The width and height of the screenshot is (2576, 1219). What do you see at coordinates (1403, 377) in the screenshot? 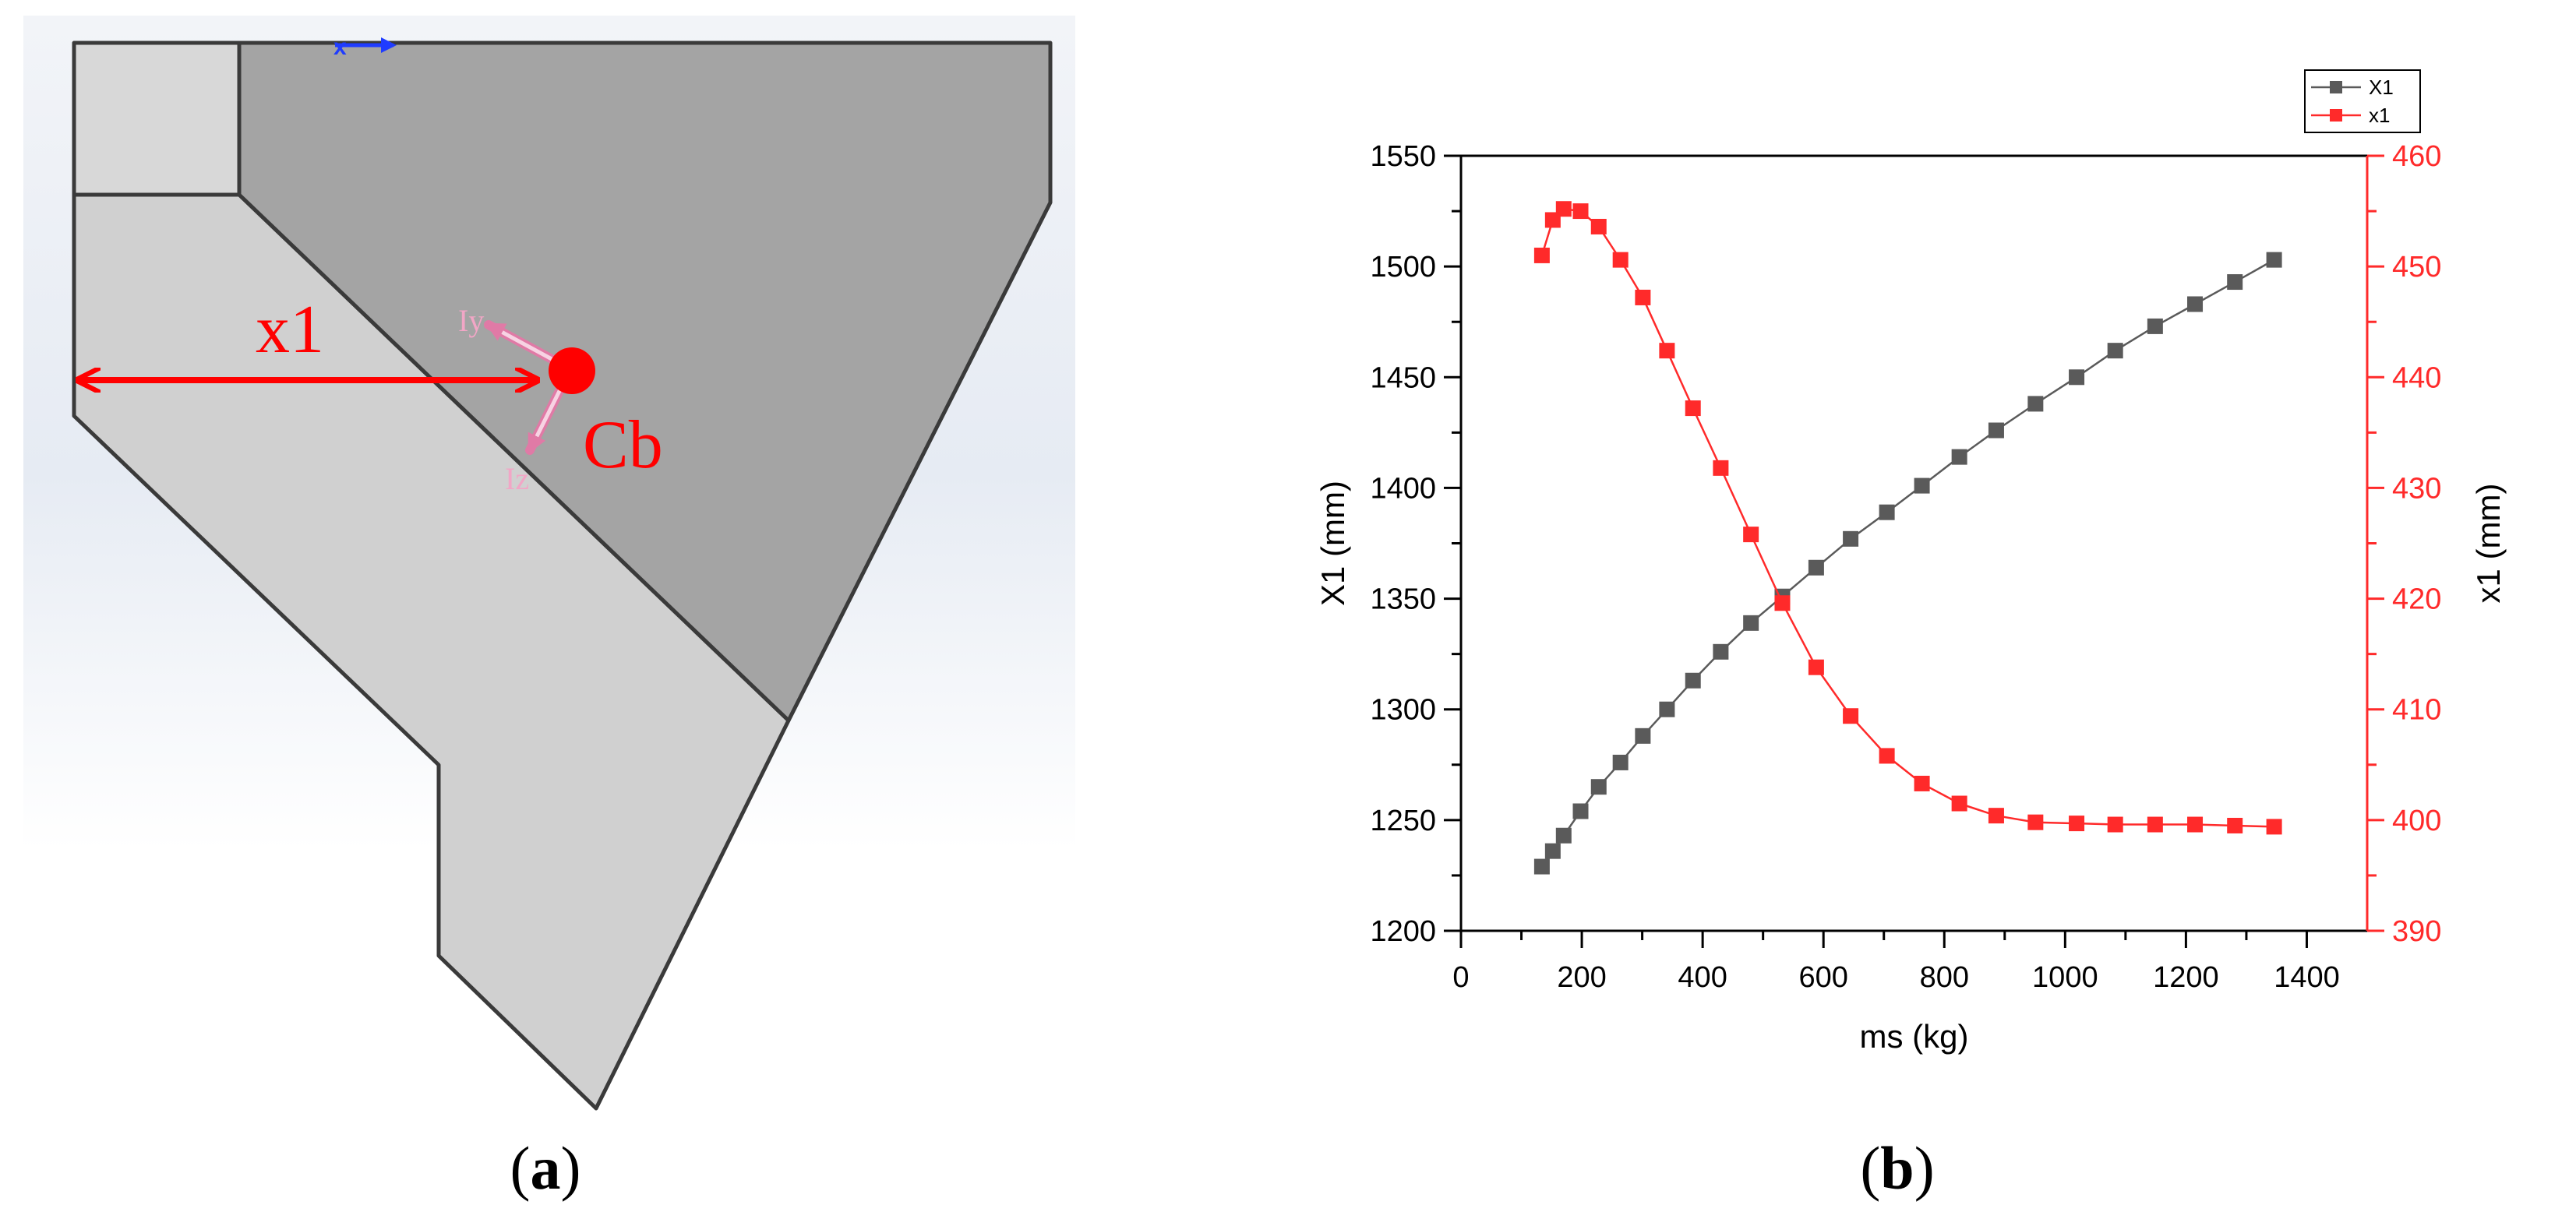
I see `y-left-tick-label: 1450` at bounding box center [1403, 377].